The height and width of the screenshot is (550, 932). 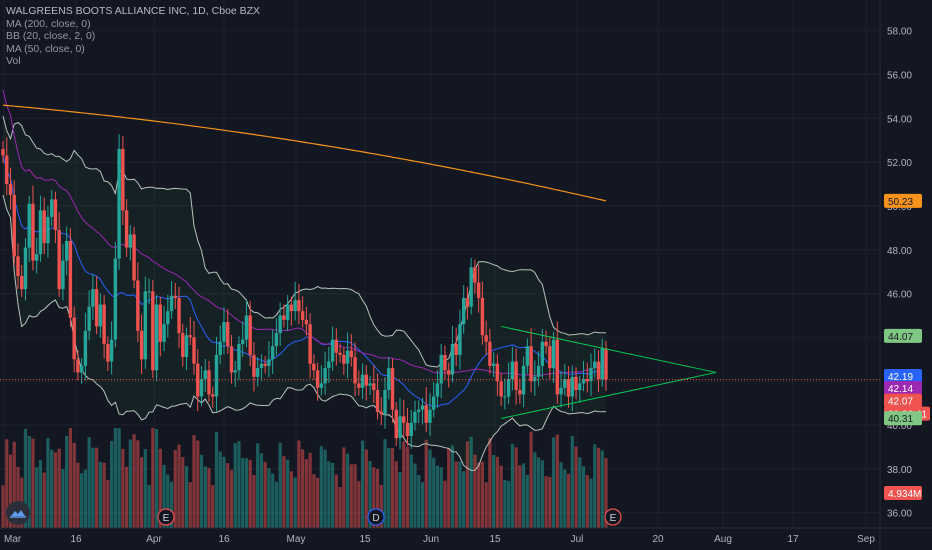 I want to click on time-axis: Mar 16 Apr 16 May 15 Jun 15 Jul 20 Aug 17 Sep, so click(x=466, y=536).